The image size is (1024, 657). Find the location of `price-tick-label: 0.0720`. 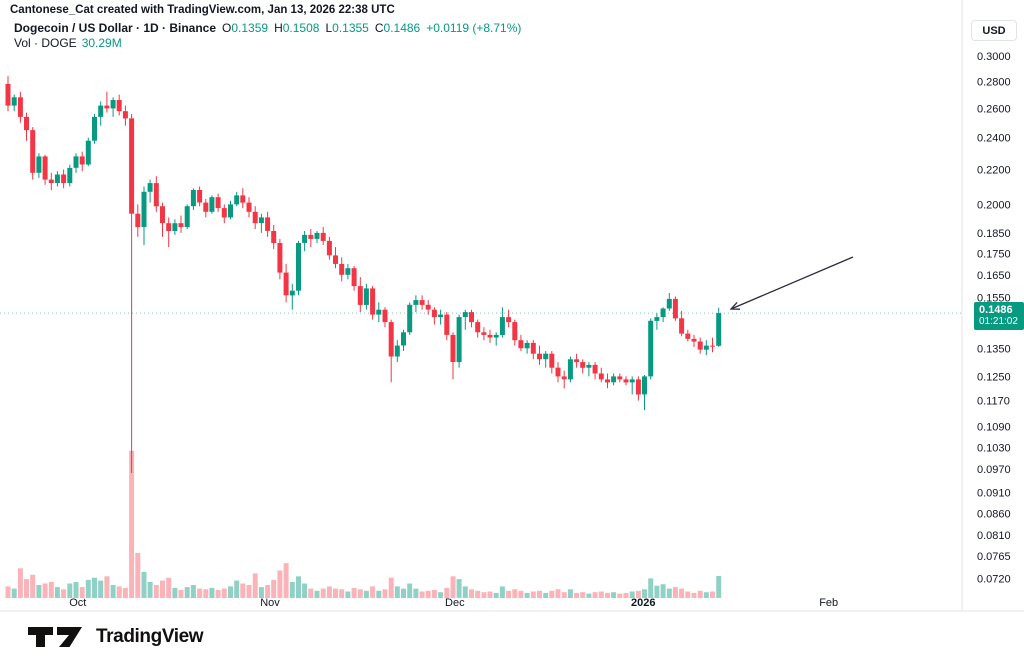

price-tick-label: 0.0720 is located at coordinates (994, 579).